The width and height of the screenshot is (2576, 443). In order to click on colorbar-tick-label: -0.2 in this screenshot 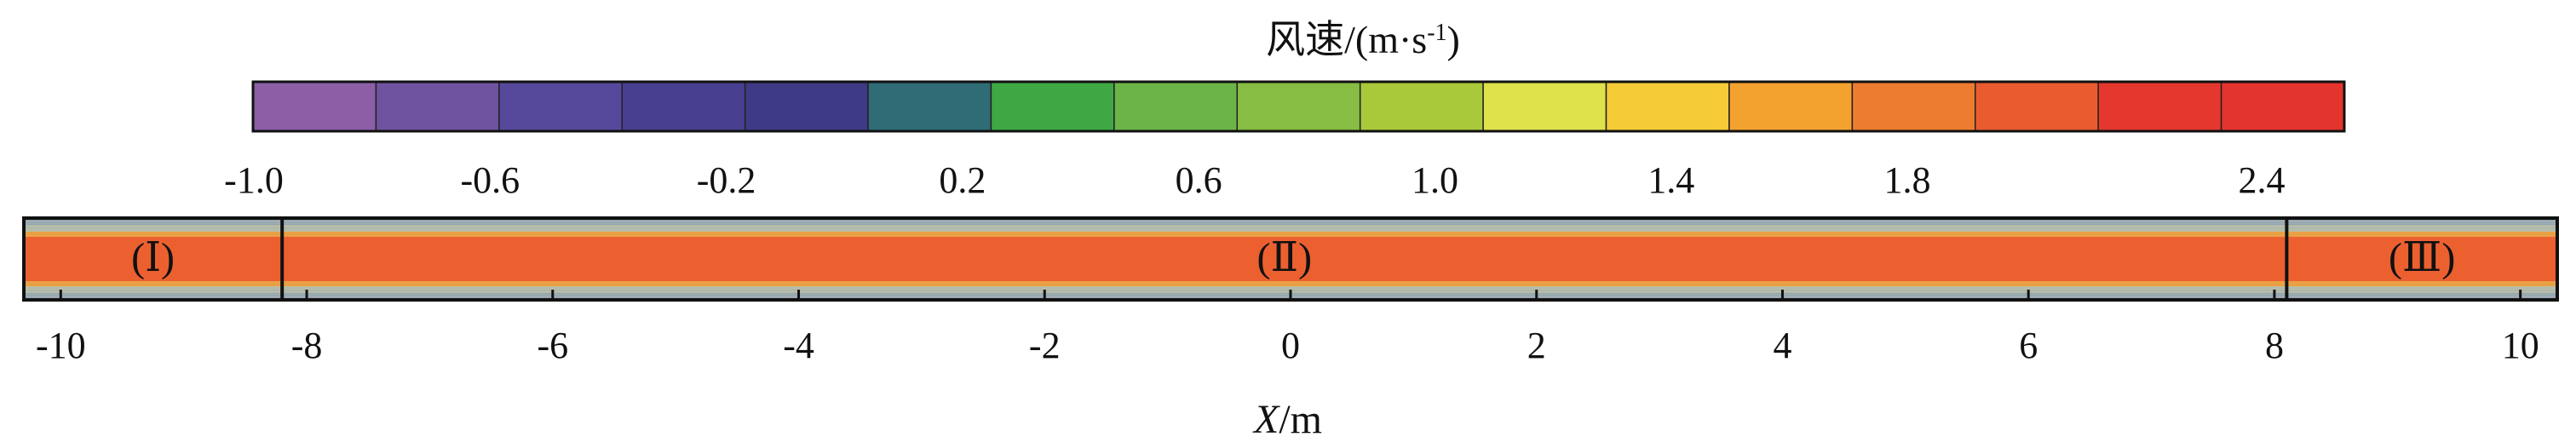, I will do `click(727, 180)`.